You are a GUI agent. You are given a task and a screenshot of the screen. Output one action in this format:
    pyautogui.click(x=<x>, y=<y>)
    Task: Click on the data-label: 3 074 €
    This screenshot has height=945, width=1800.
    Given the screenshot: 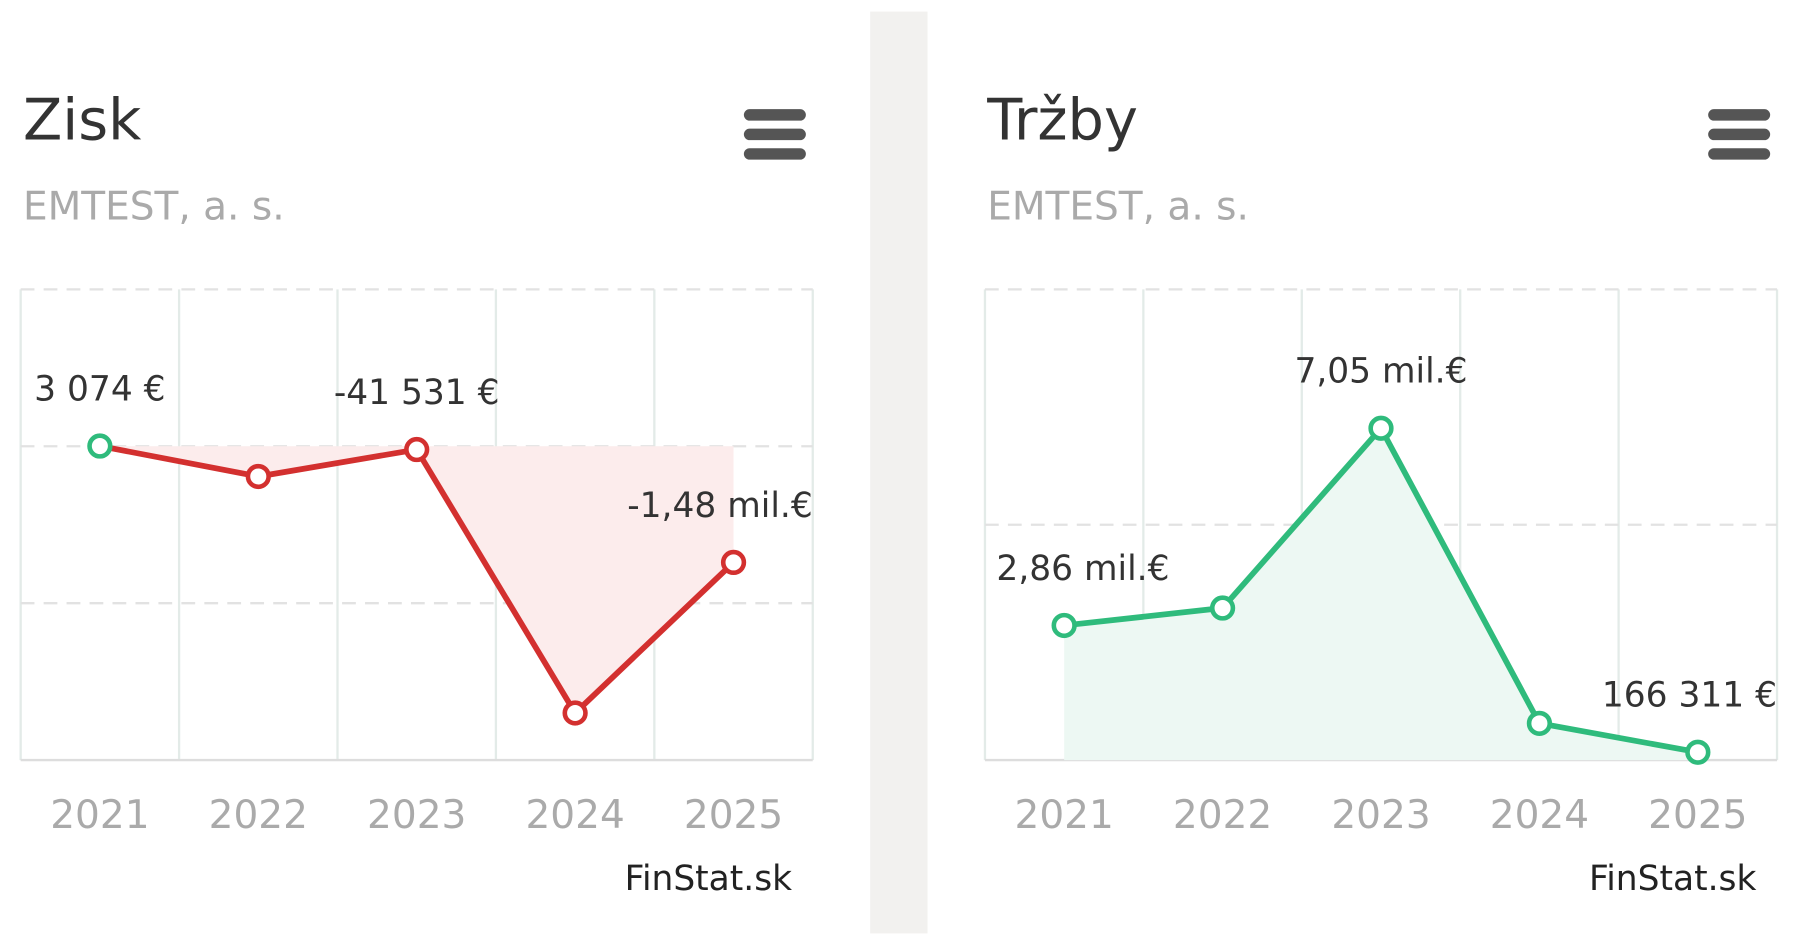 What is the action you would take?
    pyautogui.click(x=99, y=389)
    